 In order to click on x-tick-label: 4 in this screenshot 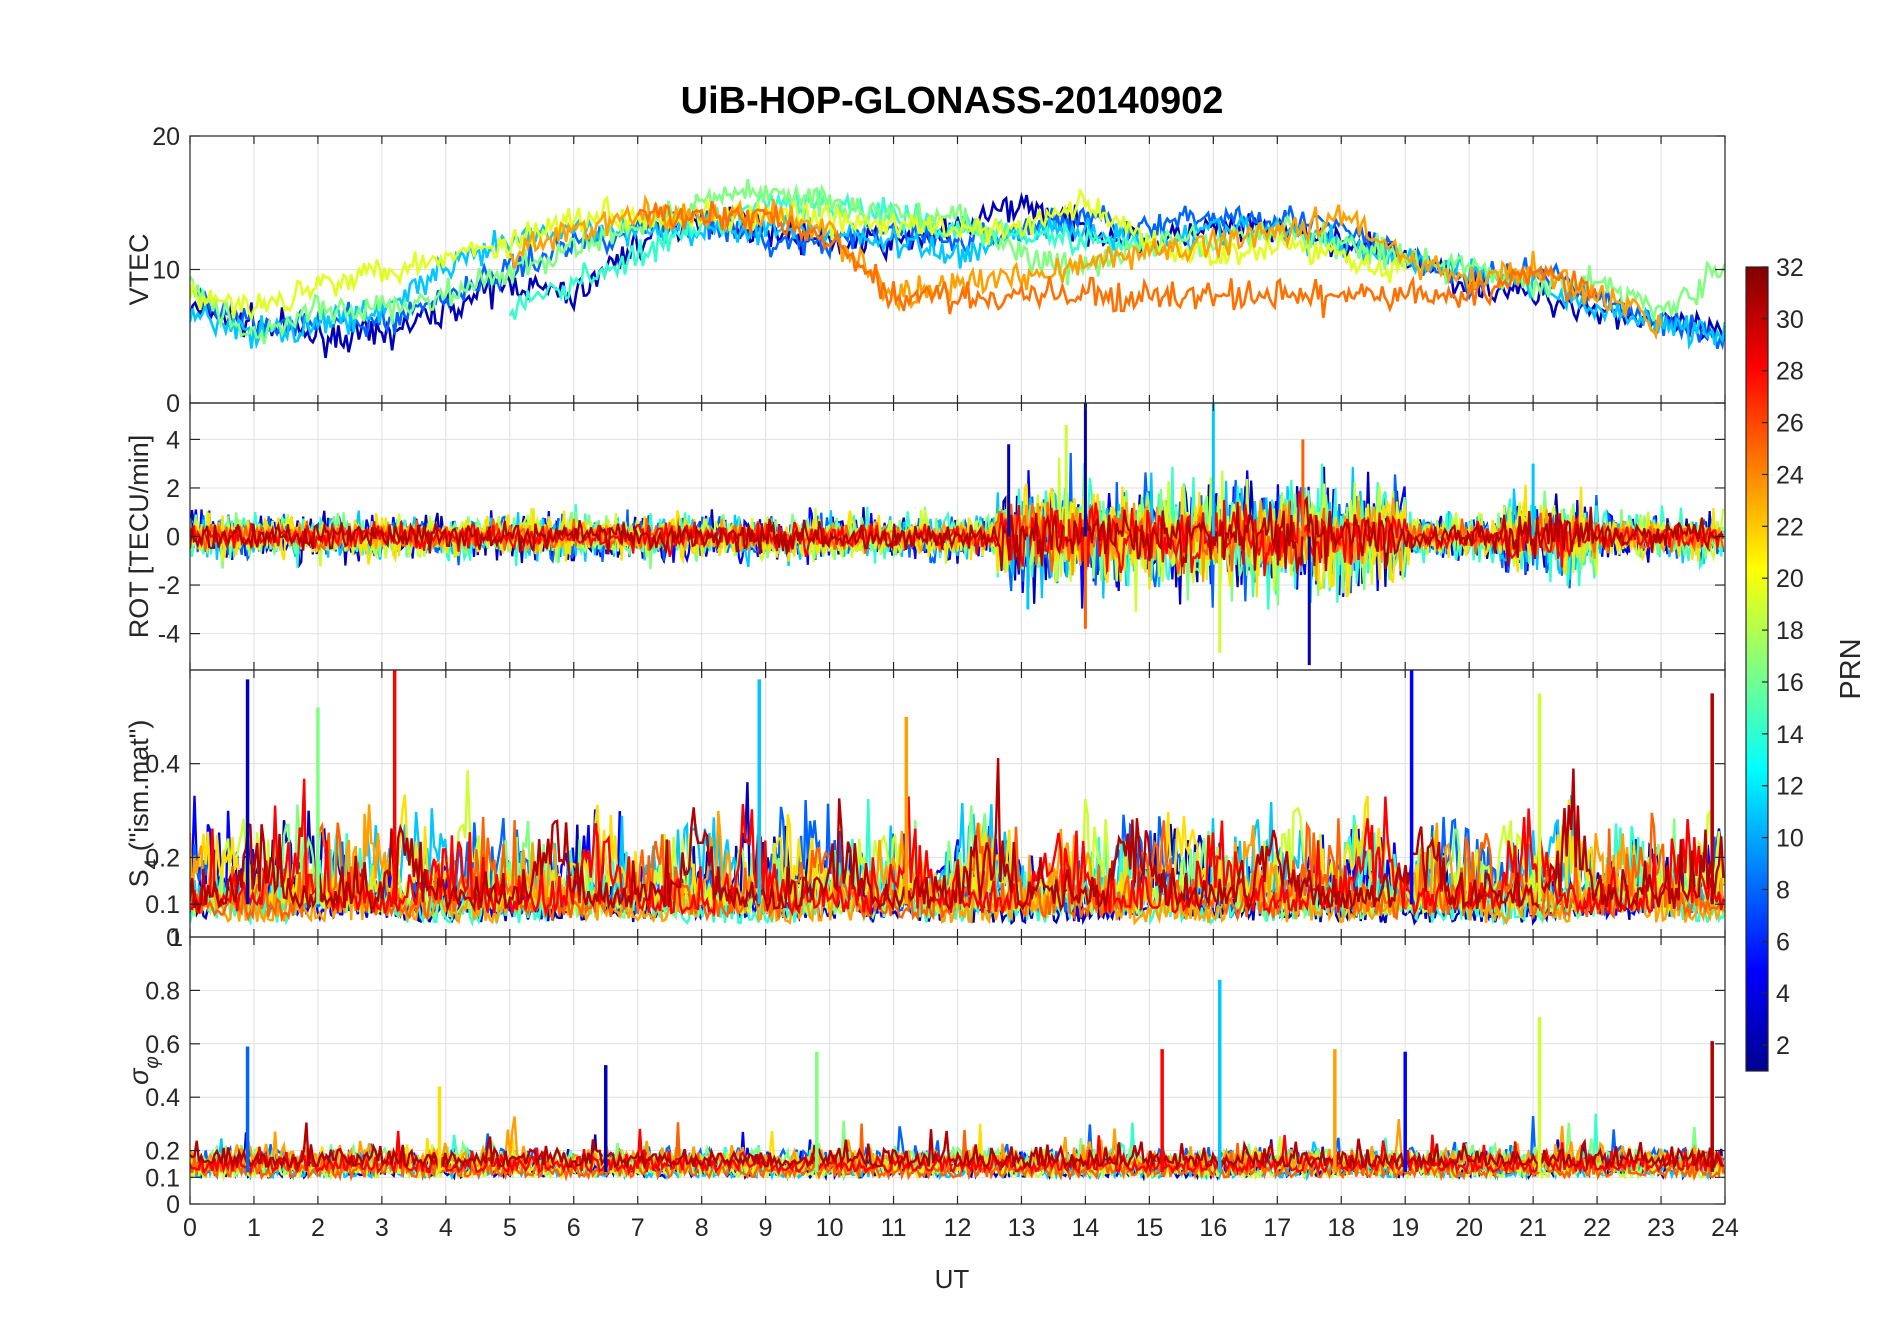, I will do `click(446, 1228)`.